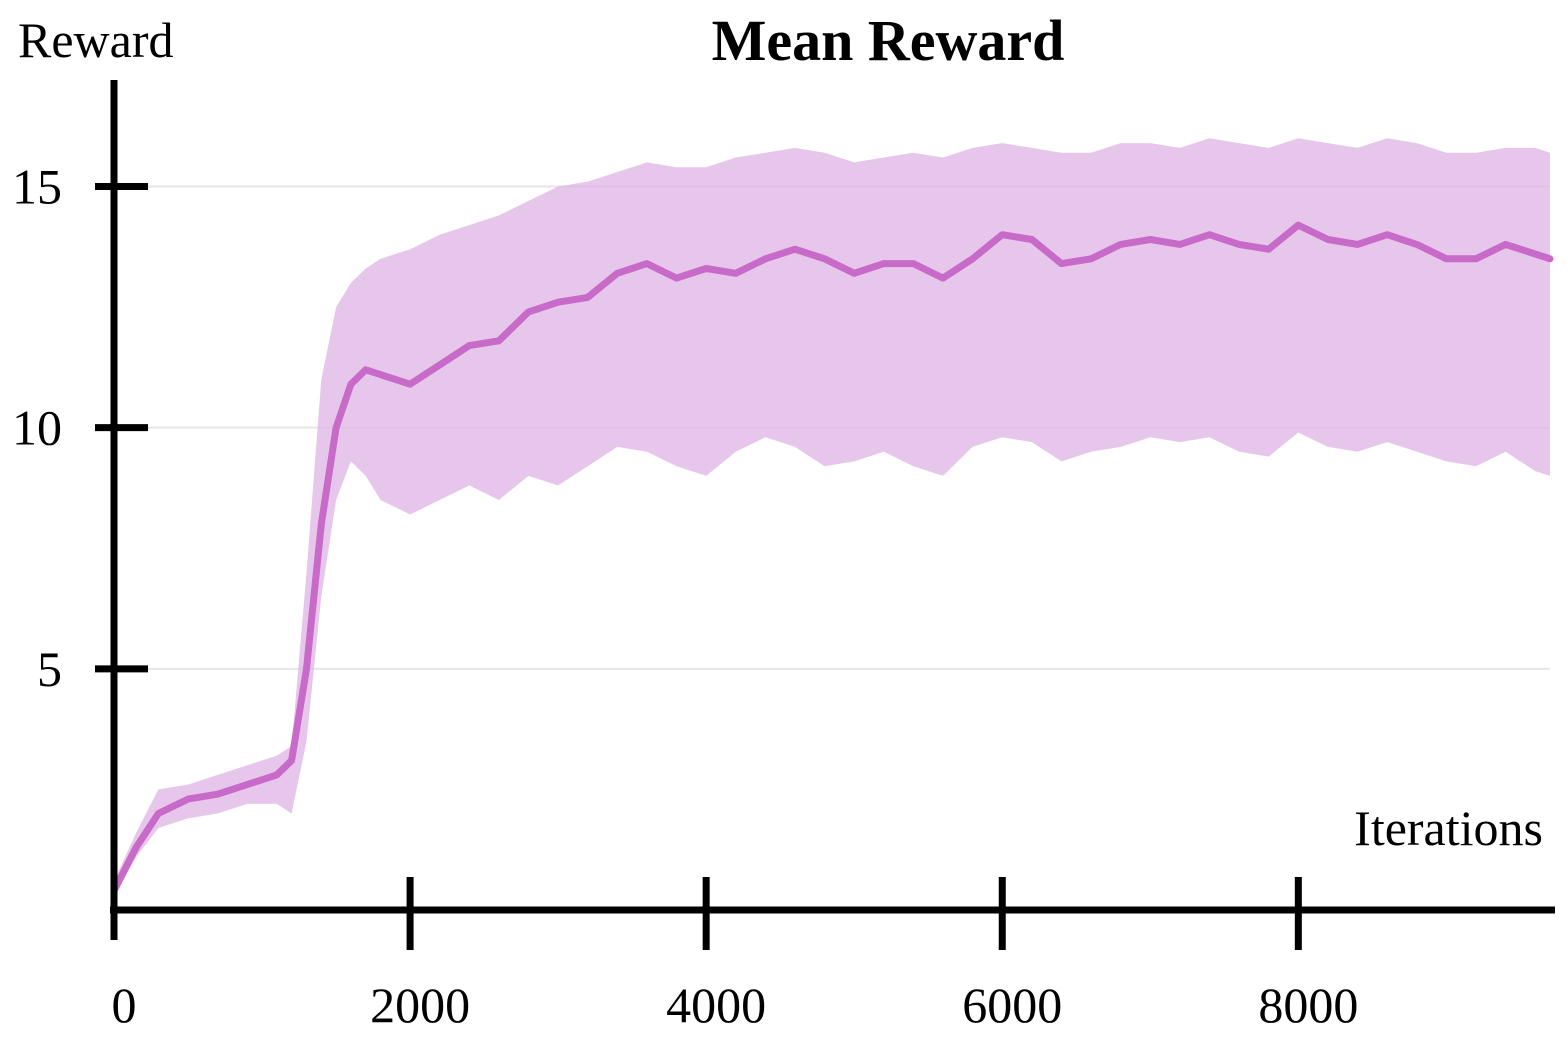 This screenshot has width=1568, height=1041. I want to click on y-axis-label: Reward, so click(96, 40).